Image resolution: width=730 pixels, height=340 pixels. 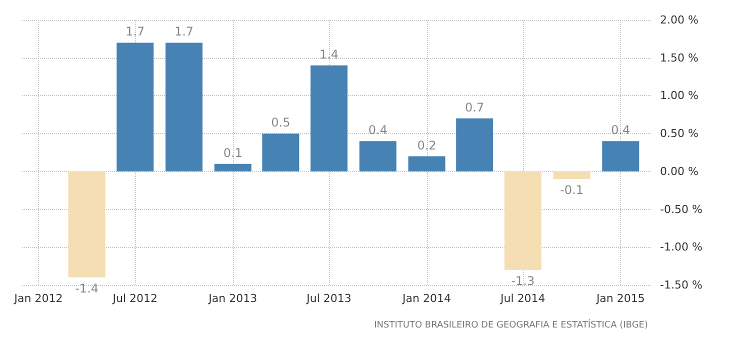 I want to click on y-tick-label: -1.50 %, so click(x=681, y=285).